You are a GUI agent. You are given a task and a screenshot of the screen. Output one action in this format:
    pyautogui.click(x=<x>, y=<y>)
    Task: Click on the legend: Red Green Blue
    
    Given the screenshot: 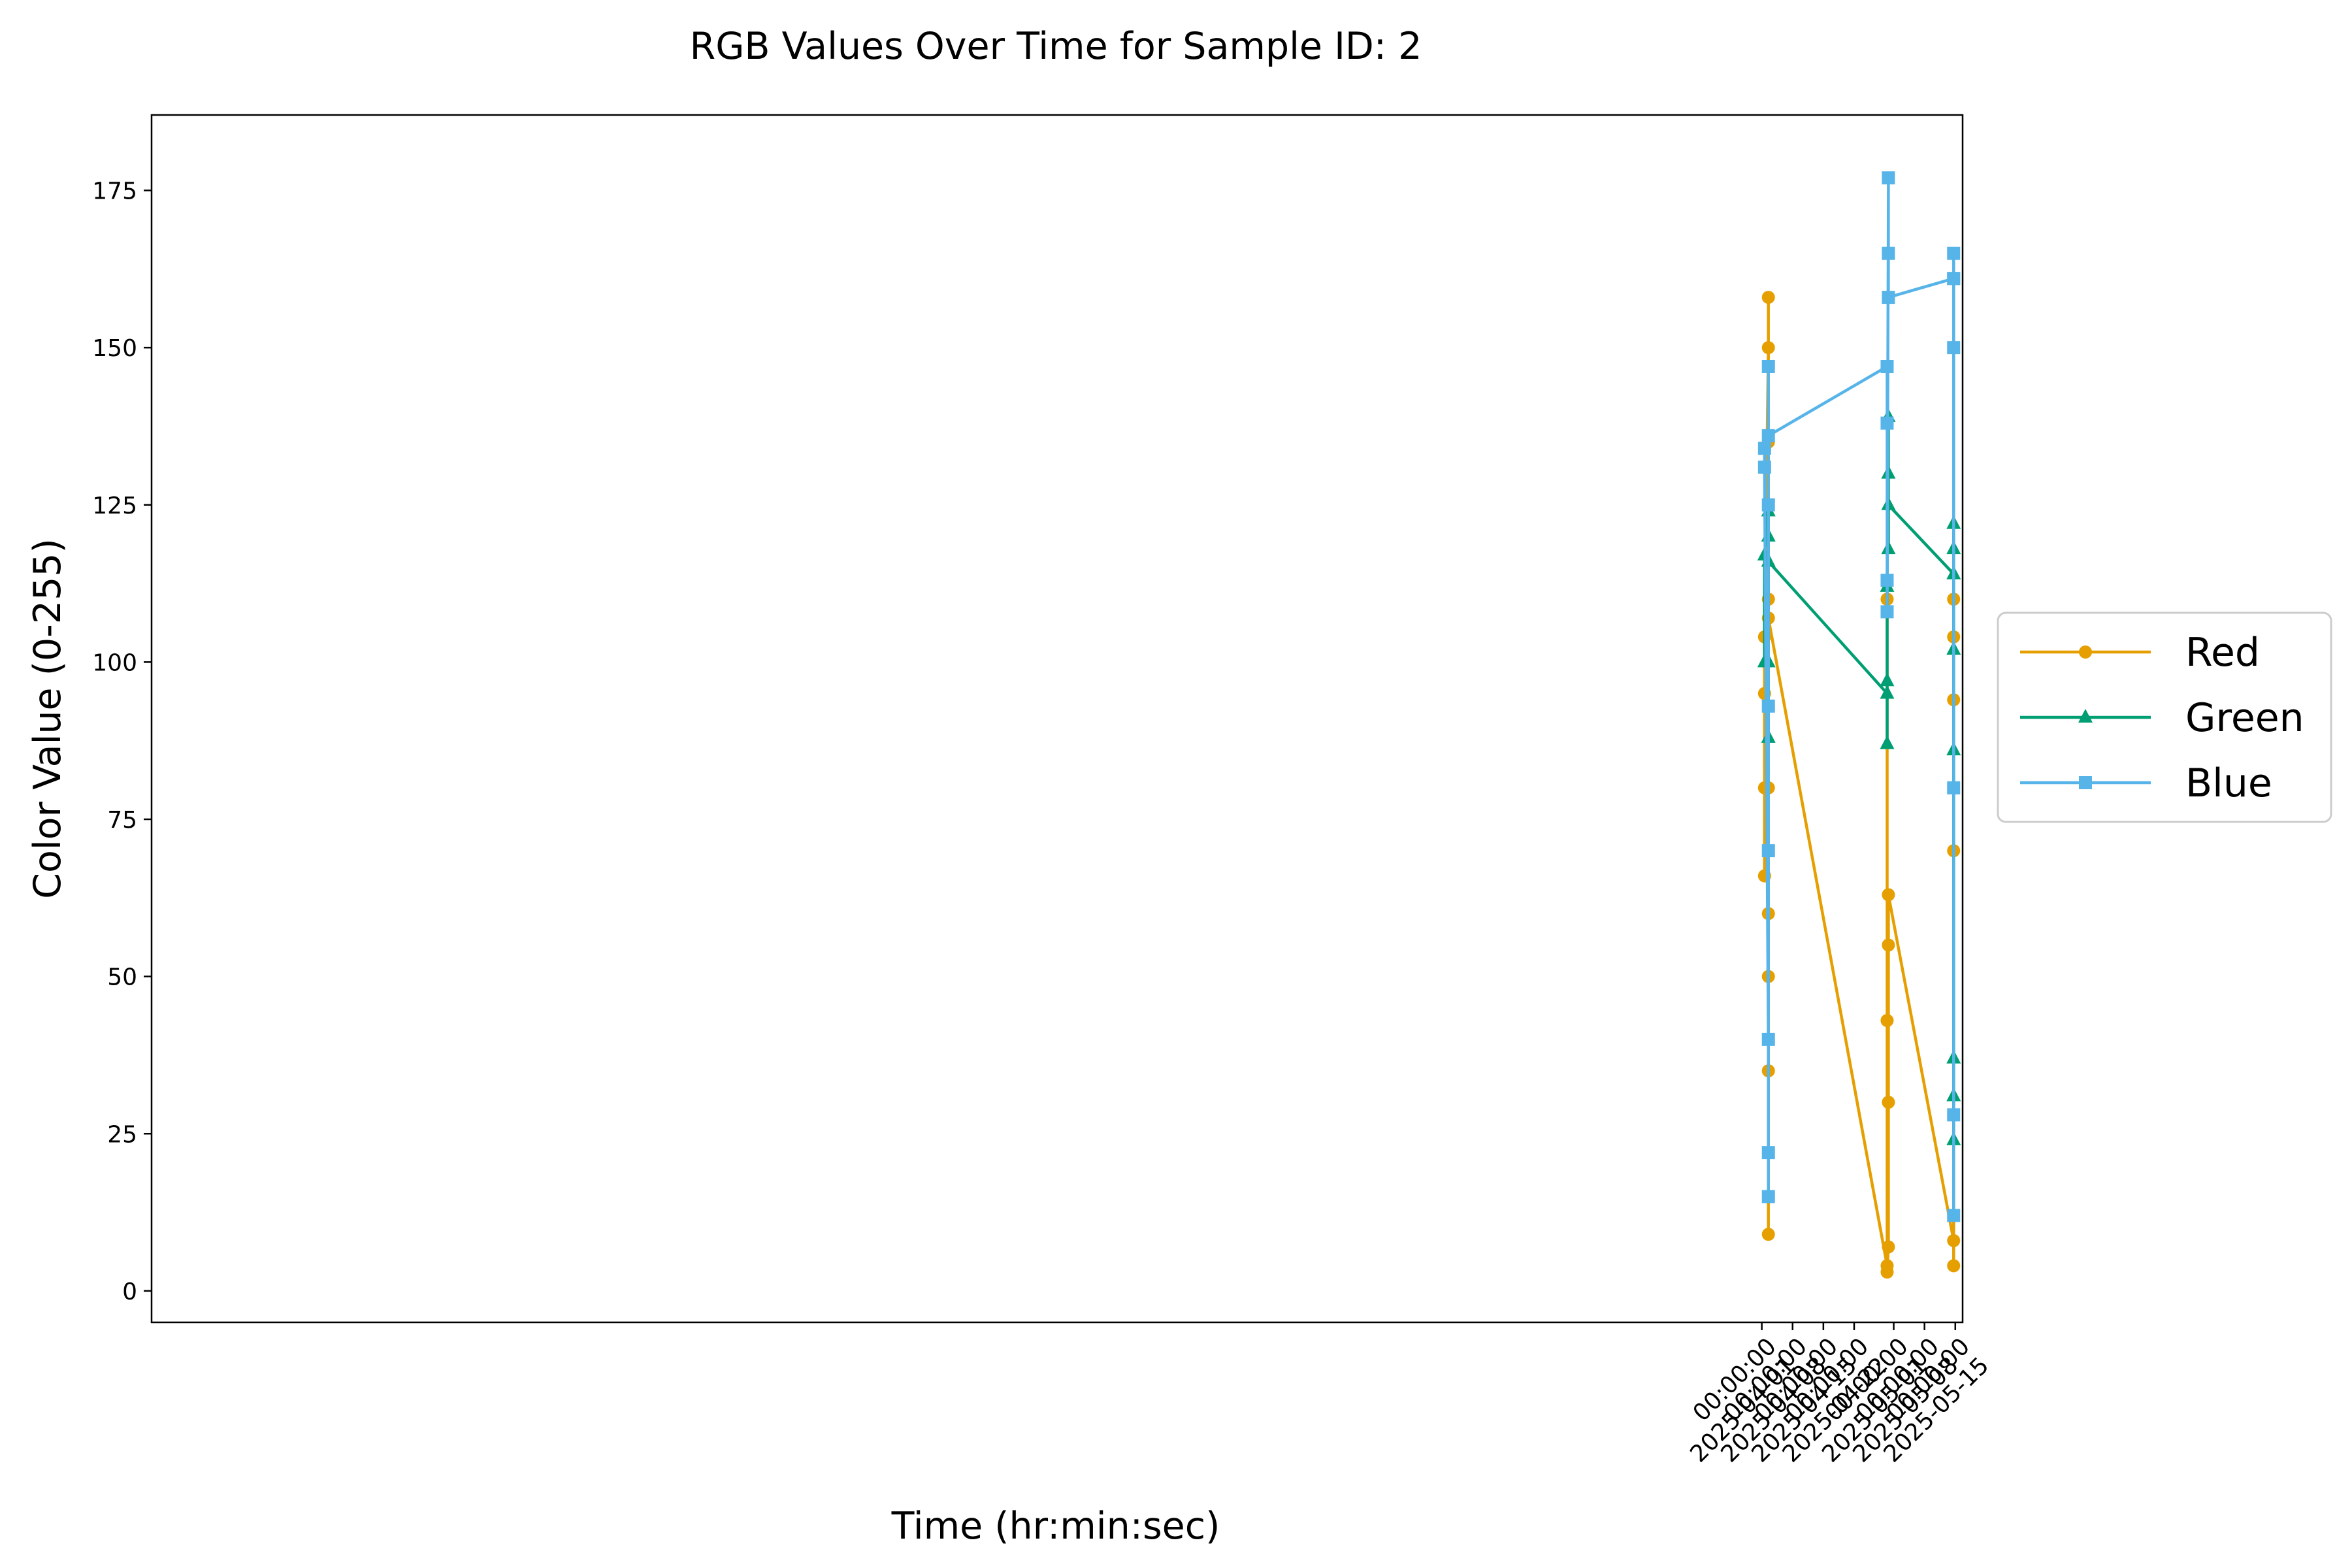 What is the action you would take?
    pyautogui.click(x=2164, y=717)
    